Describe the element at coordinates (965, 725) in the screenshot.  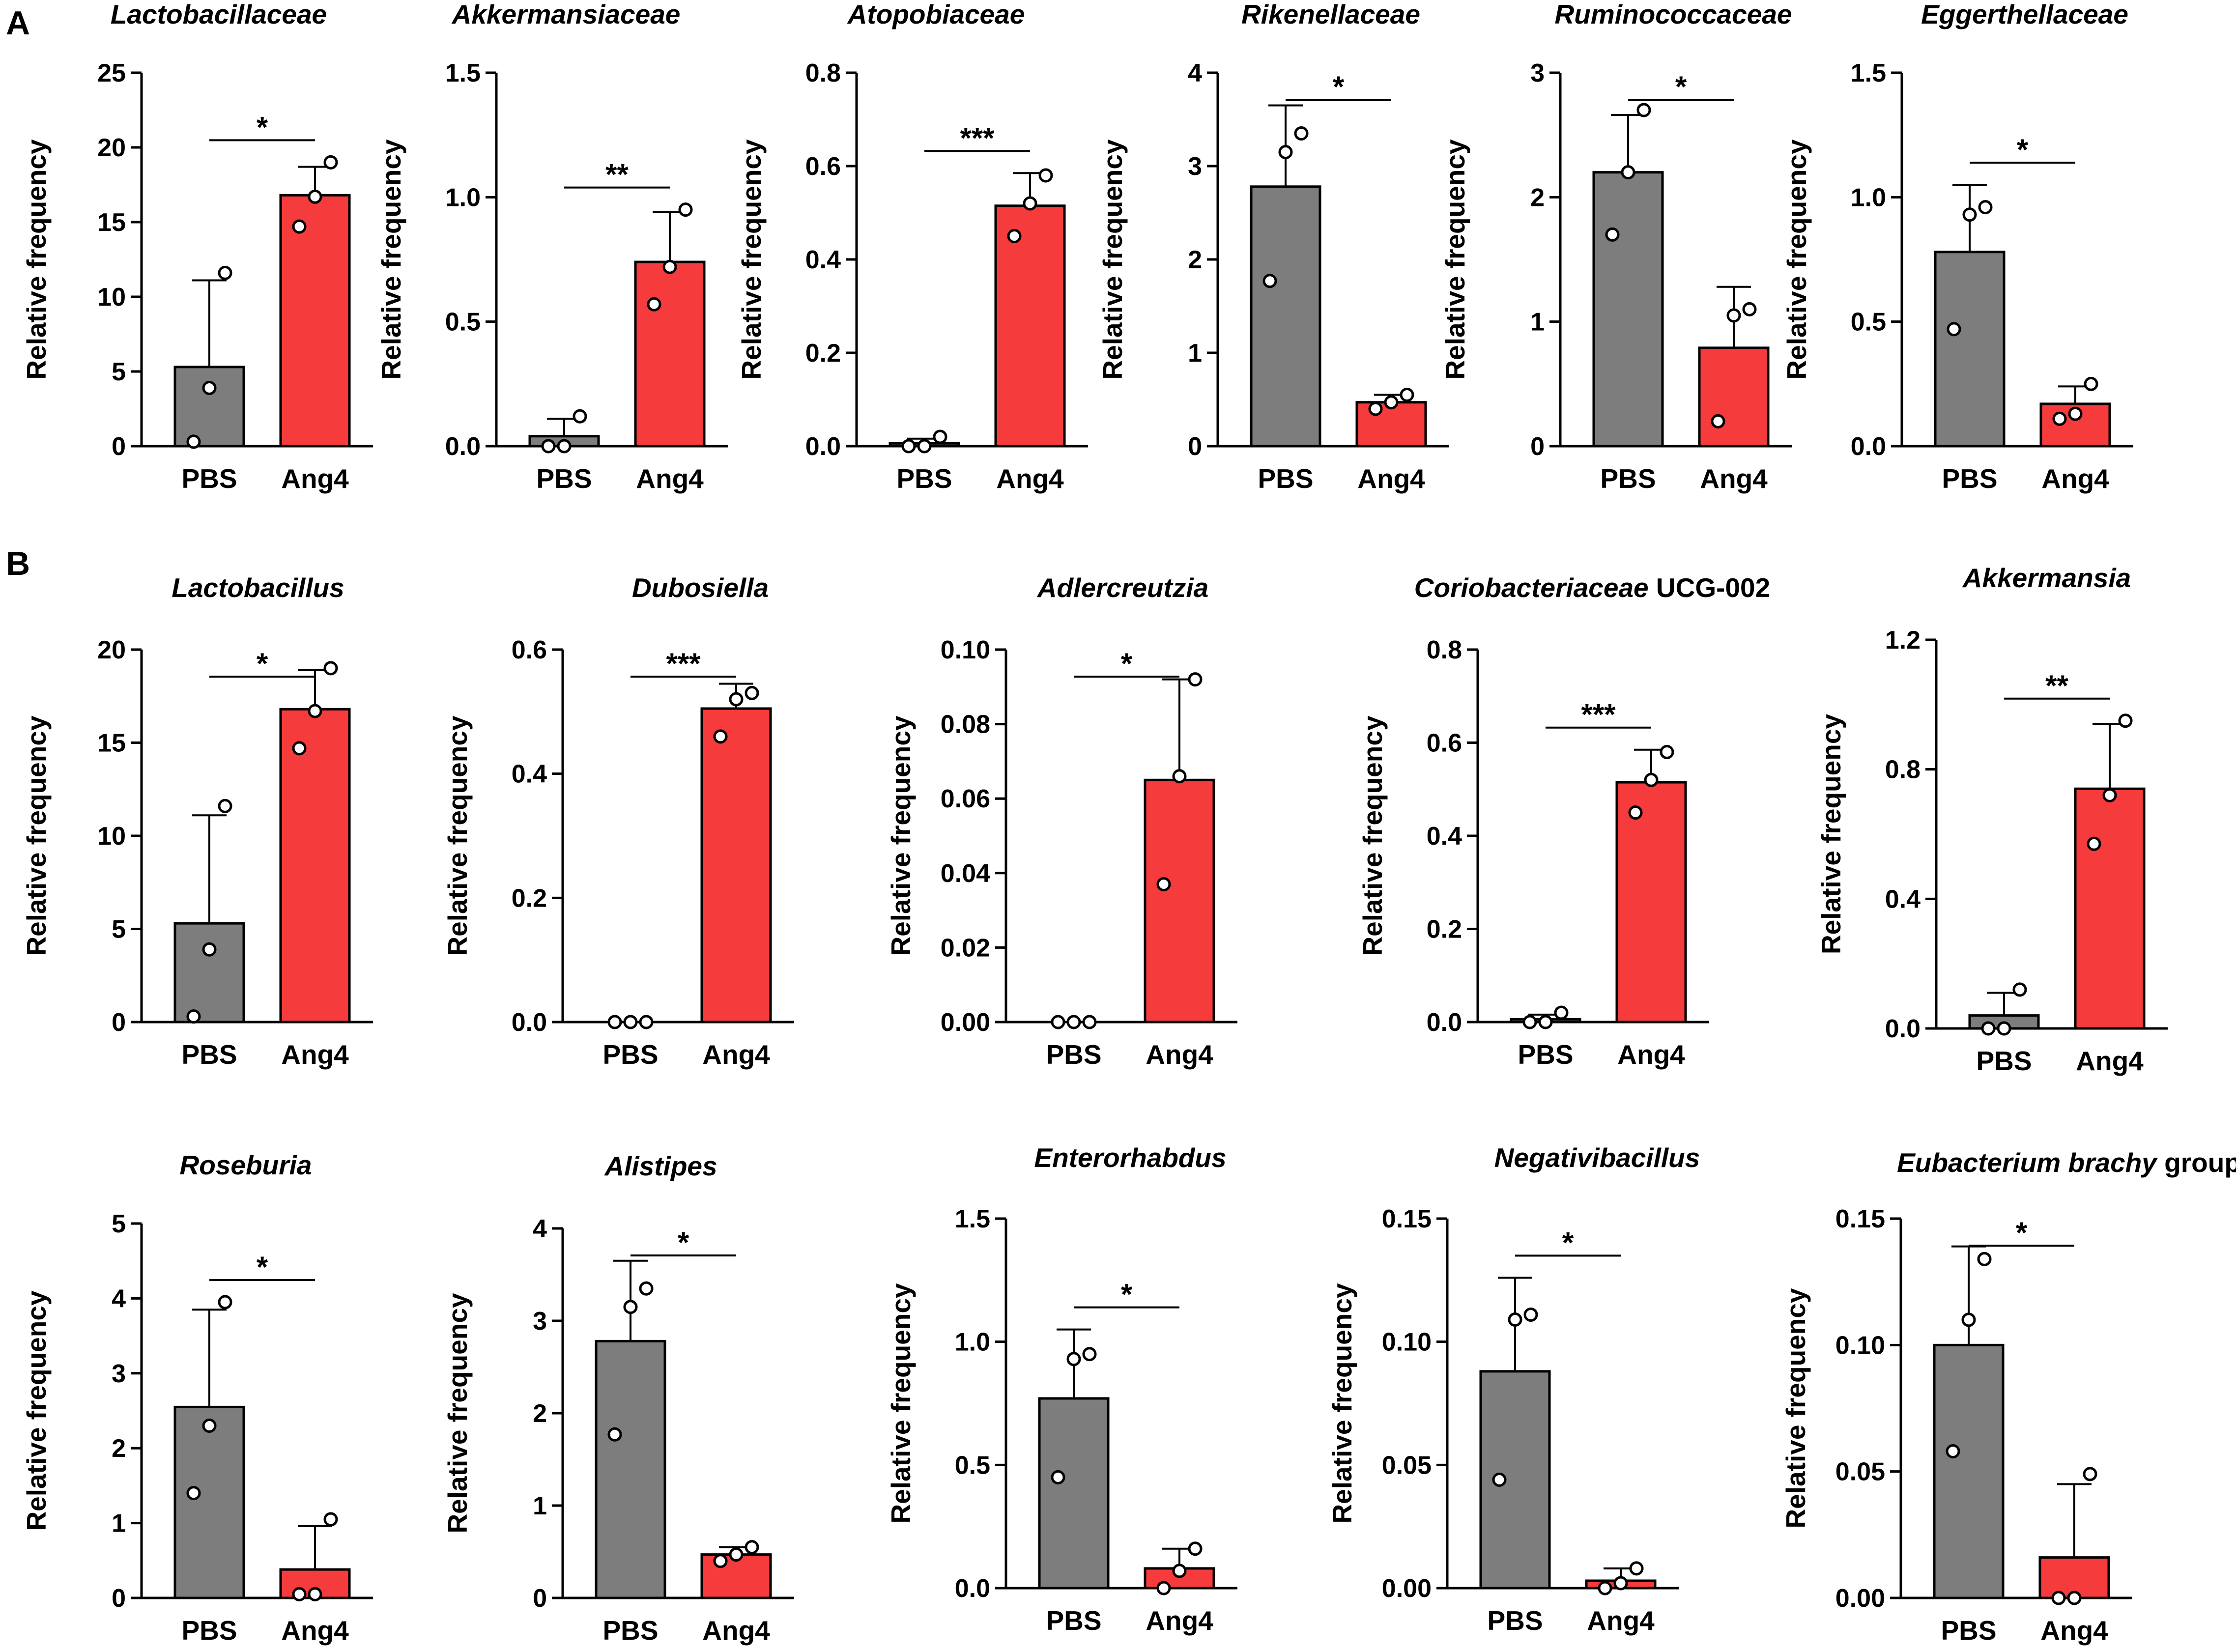
I see `y-tick-label: 0.08` at that location.